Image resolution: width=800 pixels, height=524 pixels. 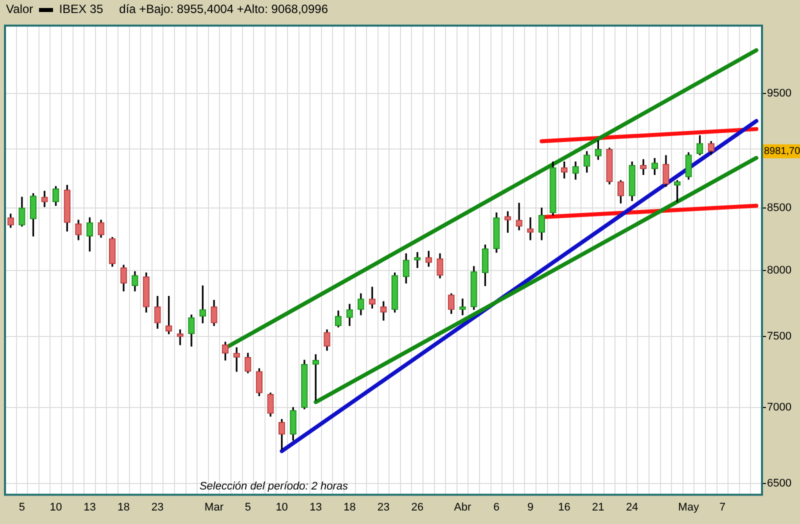 What do you see at coordinates (20, 9) in the screenshot?
I see `chart-title: Valor` at bounding box center [20, 9].